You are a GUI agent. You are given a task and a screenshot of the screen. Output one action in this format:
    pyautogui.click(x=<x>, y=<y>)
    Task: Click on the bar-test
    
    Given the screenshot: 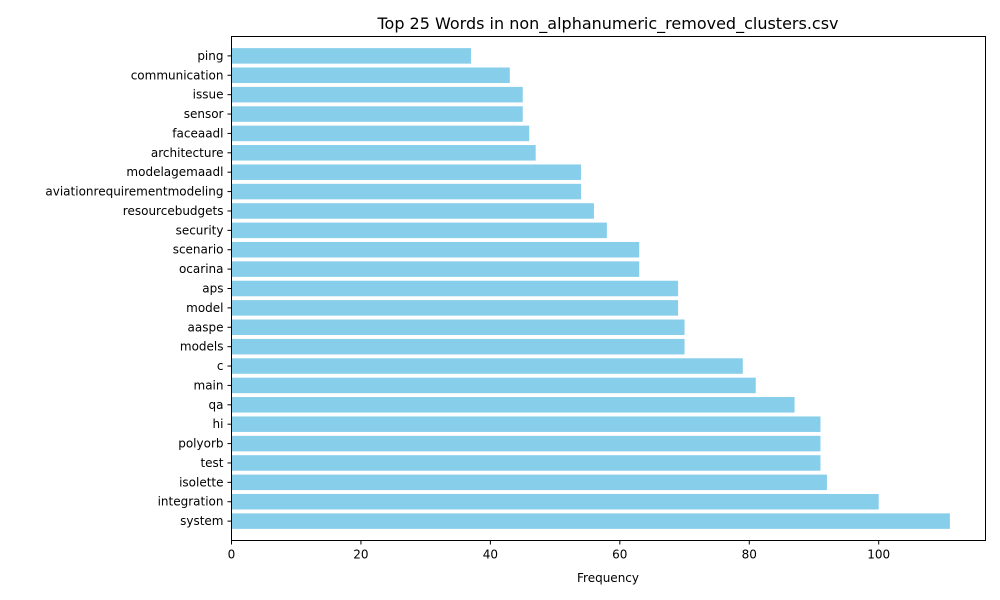 What is the action you would take?
    pyautogui.click(x=526, y=463)
    